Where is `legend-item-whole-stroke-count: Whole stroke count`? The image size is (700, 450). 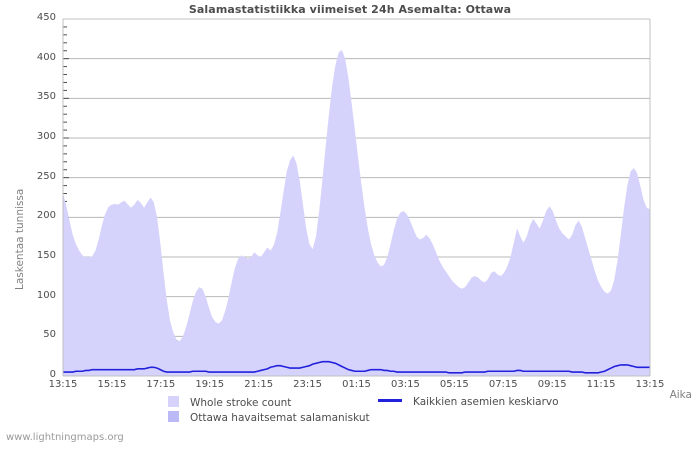 legend-item-whole-stroke-count: Whole stroke count is located at coordinates (229, 402).